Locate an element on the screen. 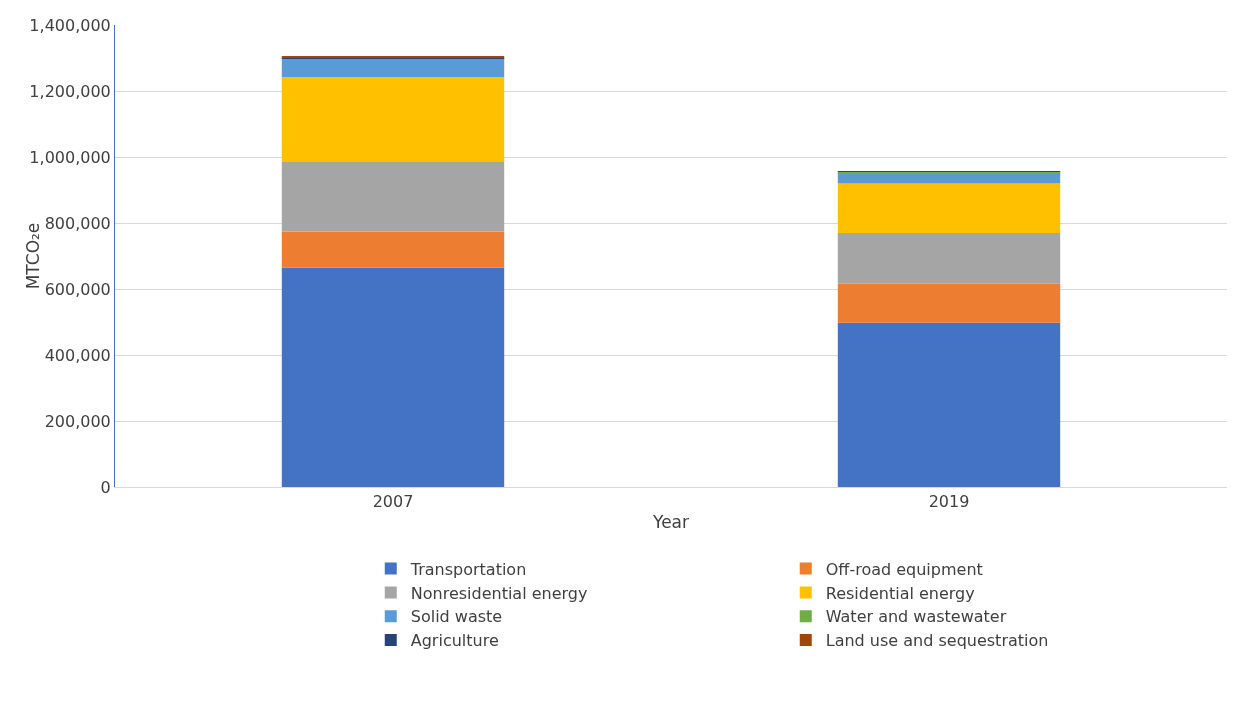 This screenshot has height=702, width=1252. y-tick-label: 600,000 is located at coordinates (77, 289).